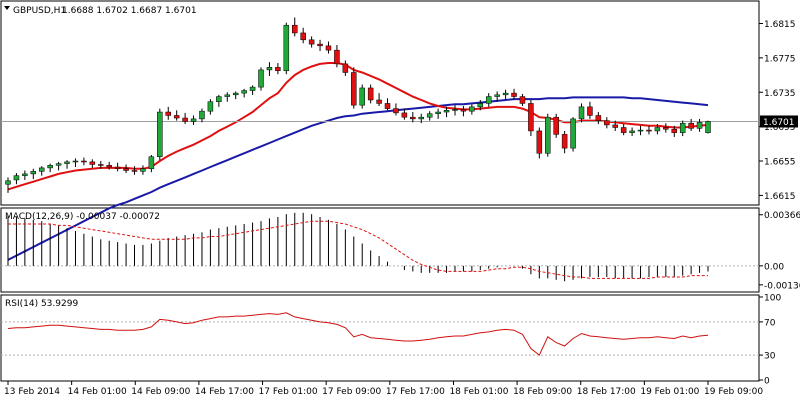 The width and height of the screenshot is (800, 400). I want to click on x-tick-label: 17 Feb 09:00, so click(351, 392).